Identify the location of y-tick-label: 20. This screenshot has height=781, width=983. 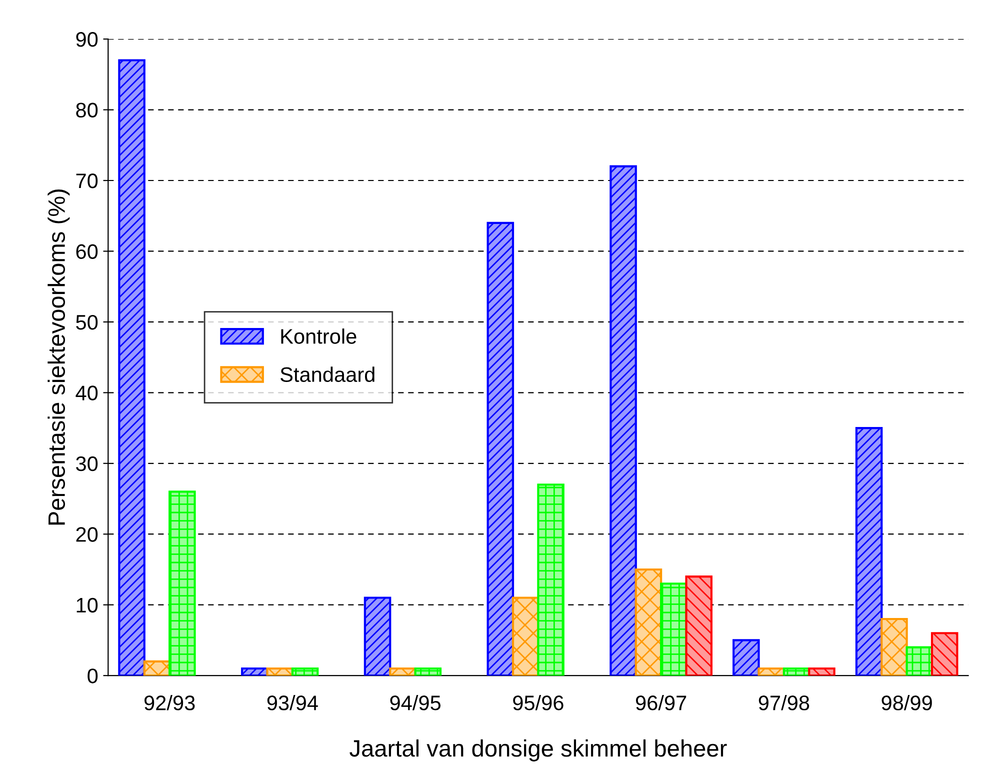
(87, 534).